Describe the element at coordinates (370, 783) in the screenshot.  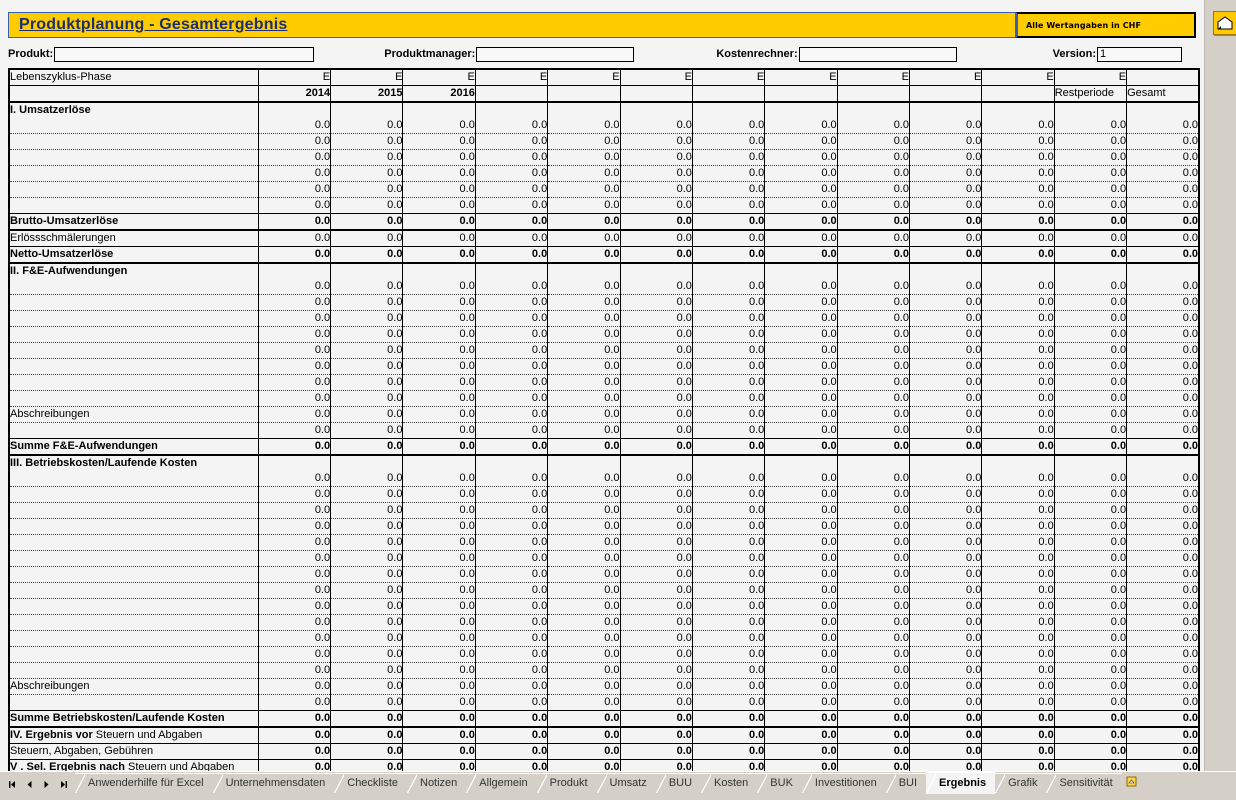
I see `sheet-tab-checkliste: Checkliste` at that location.